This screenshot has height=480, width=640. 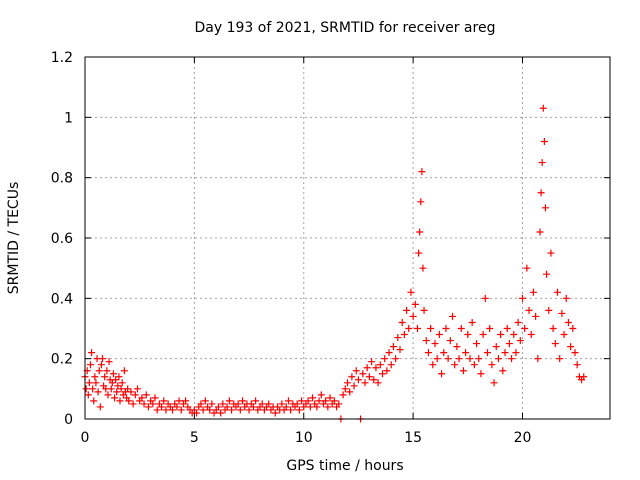 I want to click on y-tick-label: 1, so click(x=68, y=118).